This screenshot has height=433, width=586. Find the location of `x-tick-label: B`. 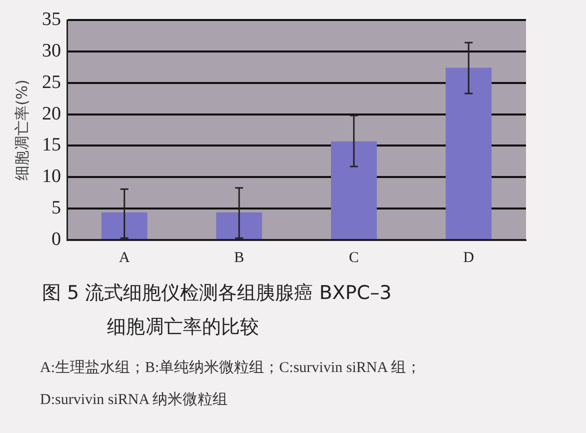

x-tick-label: B is located at coordinates (239, 258).